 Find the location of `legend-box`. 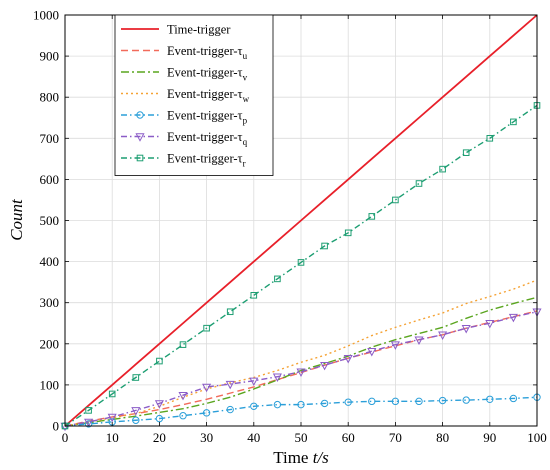

legend-box is located at coordinates (194, 95).